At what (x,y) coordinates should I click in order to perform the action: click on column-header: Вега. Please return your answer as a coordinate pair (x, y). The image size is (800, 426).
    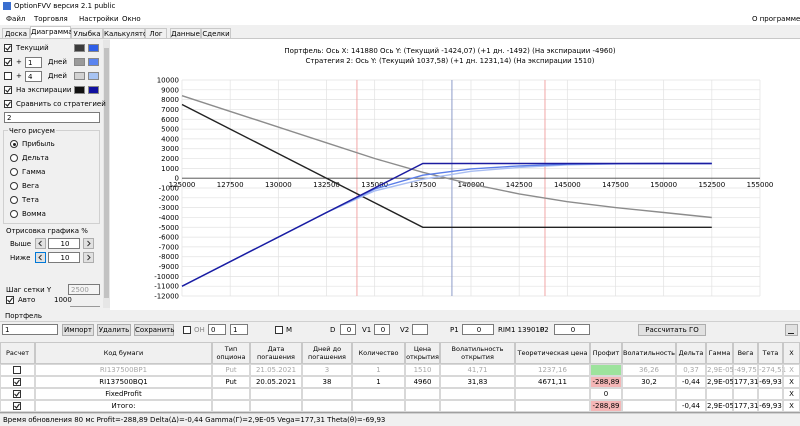
    Looking at the image, I should click on (745, 353).